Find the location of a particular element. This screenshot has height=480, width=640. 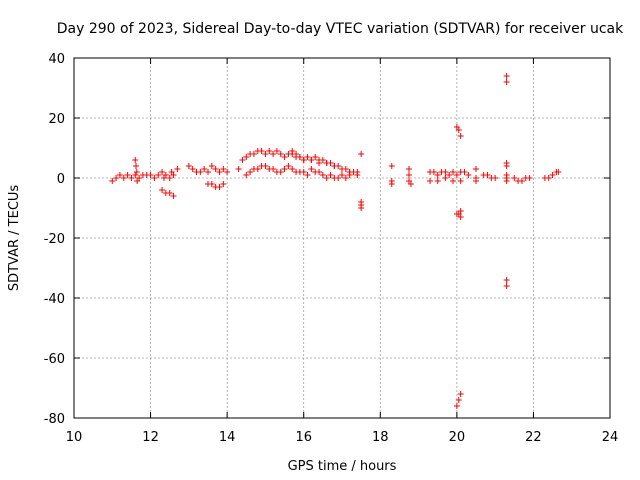

y-axis-label: SDTVAR / TECUs is located at coordinates (14, 238).